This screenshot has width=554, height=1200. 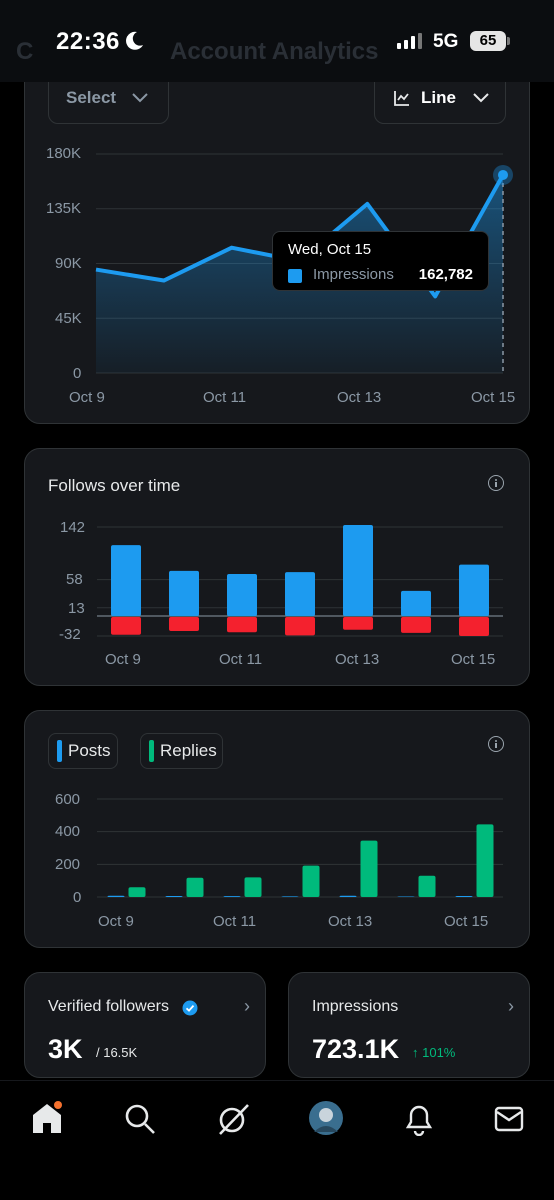 I want to click on home-icon, so click(x=47, y=1118).